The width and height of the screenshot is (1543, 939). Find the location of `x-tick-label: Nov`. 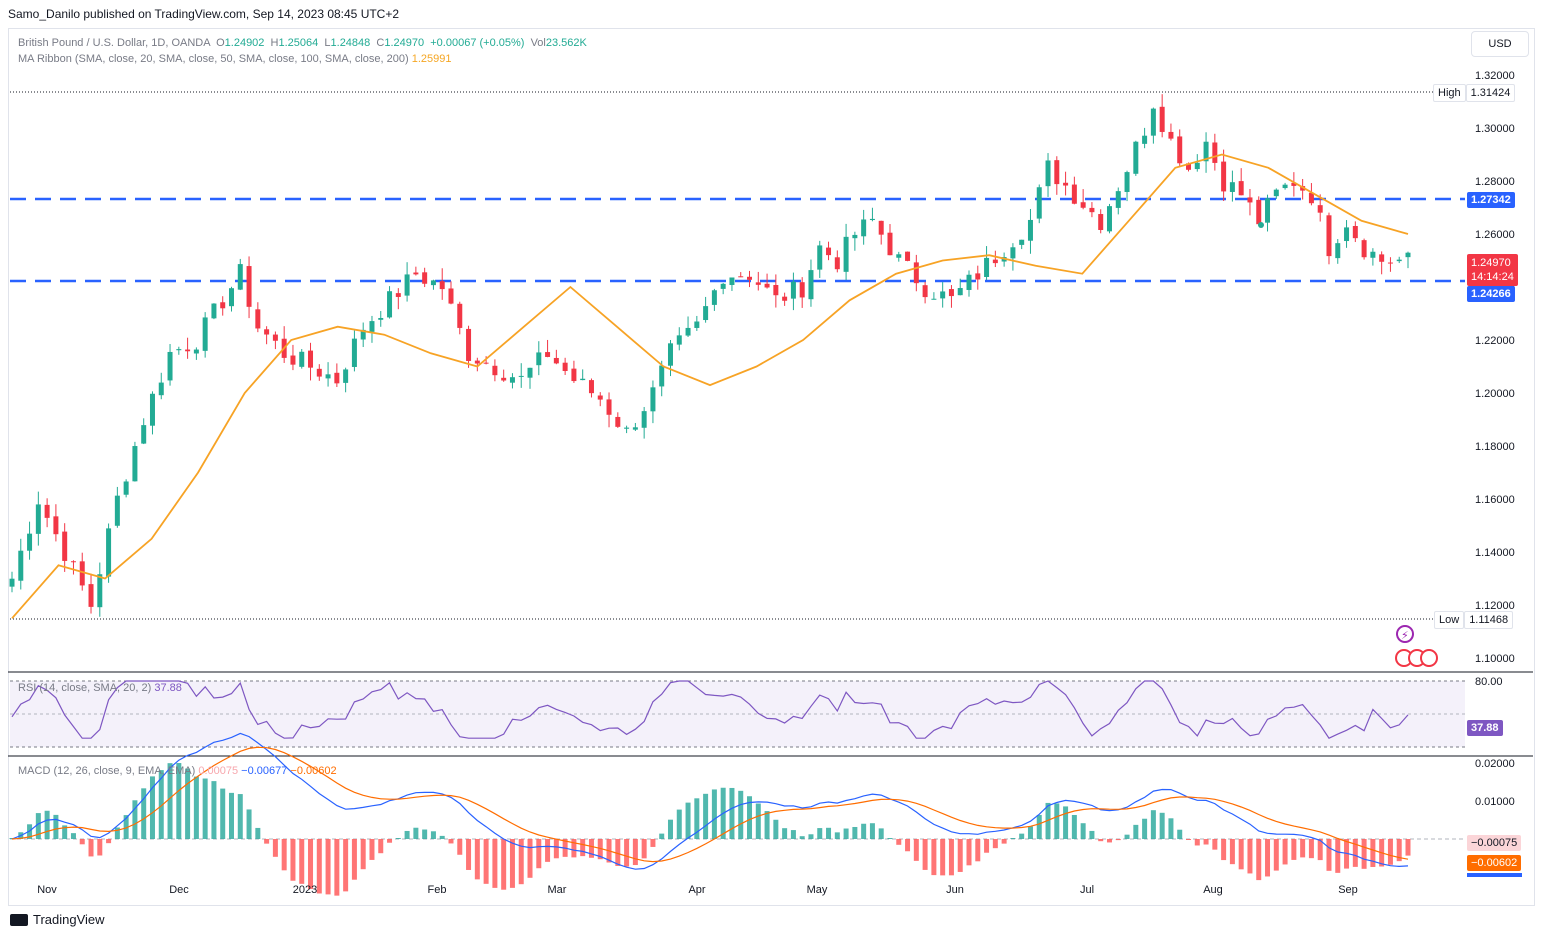

x-tick-label: Nov is located at coordinates (47, 890).